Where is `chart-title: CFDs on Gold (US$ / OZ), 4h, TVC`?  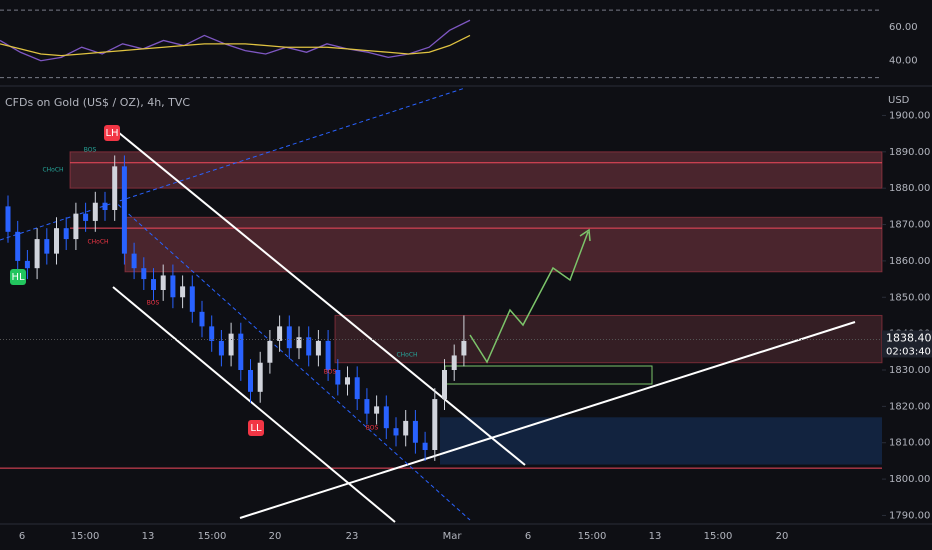 chart-title: CFDs on Gold (US$ / OZ), 4h, TVC is located at coordinates (97, 102).